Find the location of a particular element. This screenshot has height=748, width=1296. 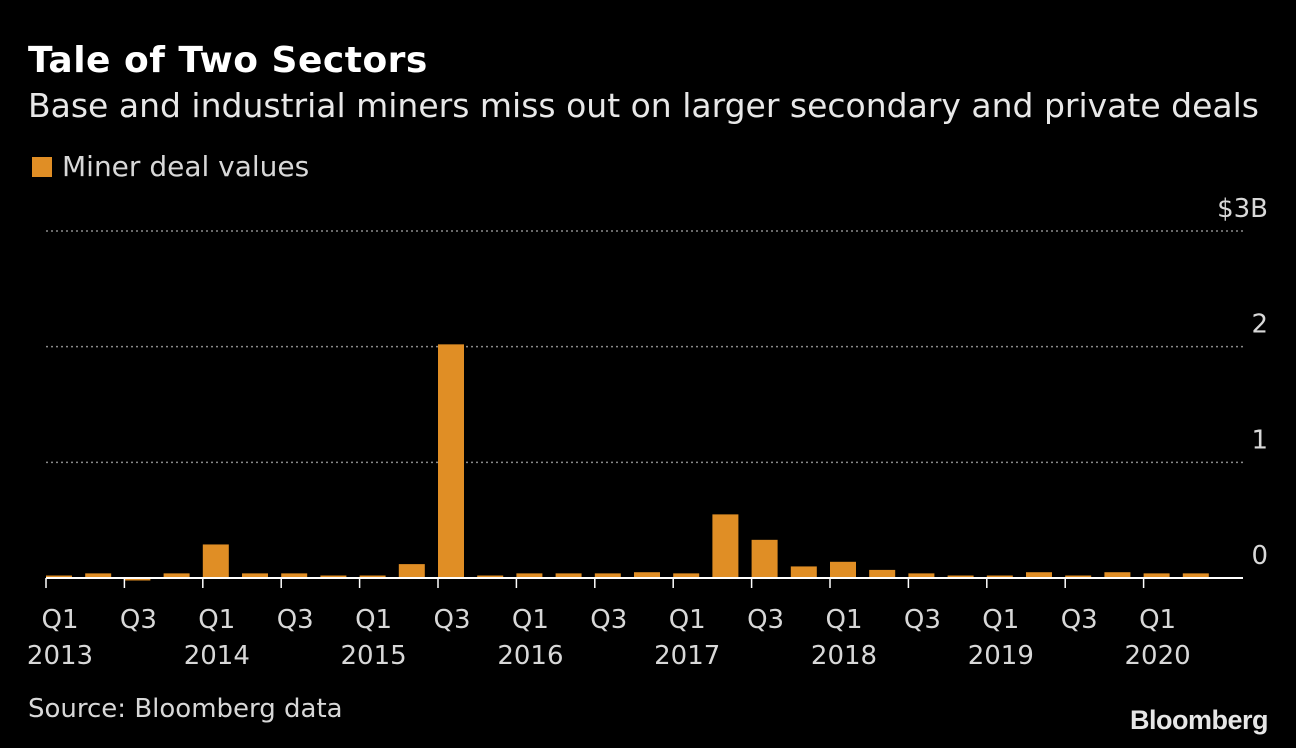

bar-Q2-2014 is located at coordinates (255, 575).